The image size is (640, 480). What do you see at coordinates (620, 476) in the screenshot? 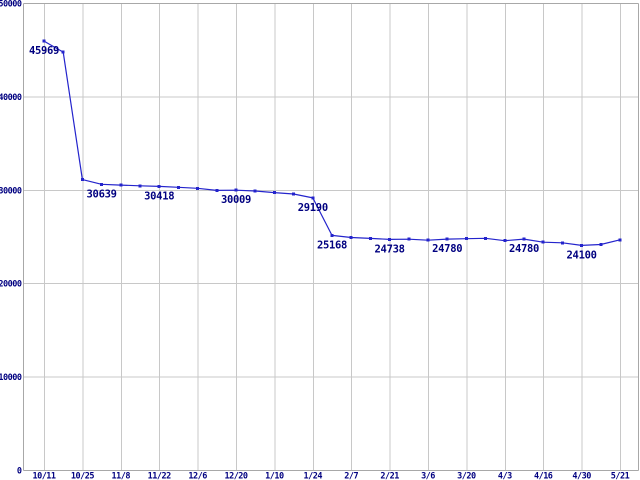
I see `x-tick-label: 5/21` at bounding box center [620, 476].